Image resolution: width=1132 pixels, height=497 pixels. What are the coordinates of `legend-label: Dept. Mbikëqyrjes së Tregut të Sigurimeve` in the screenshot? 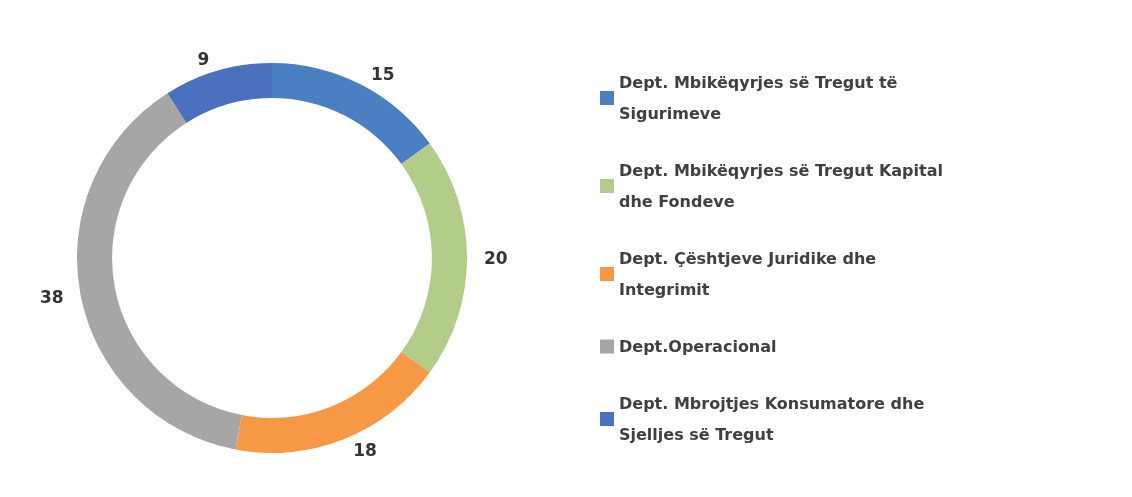 It's located at (761, 98).